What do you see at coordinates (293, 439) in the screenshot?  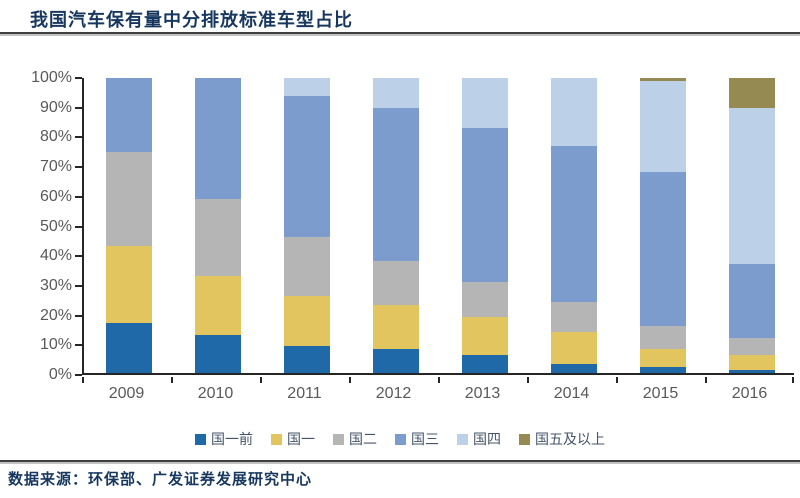 I see `legend-item-国一: 国一` at bounding box center [293, 439].